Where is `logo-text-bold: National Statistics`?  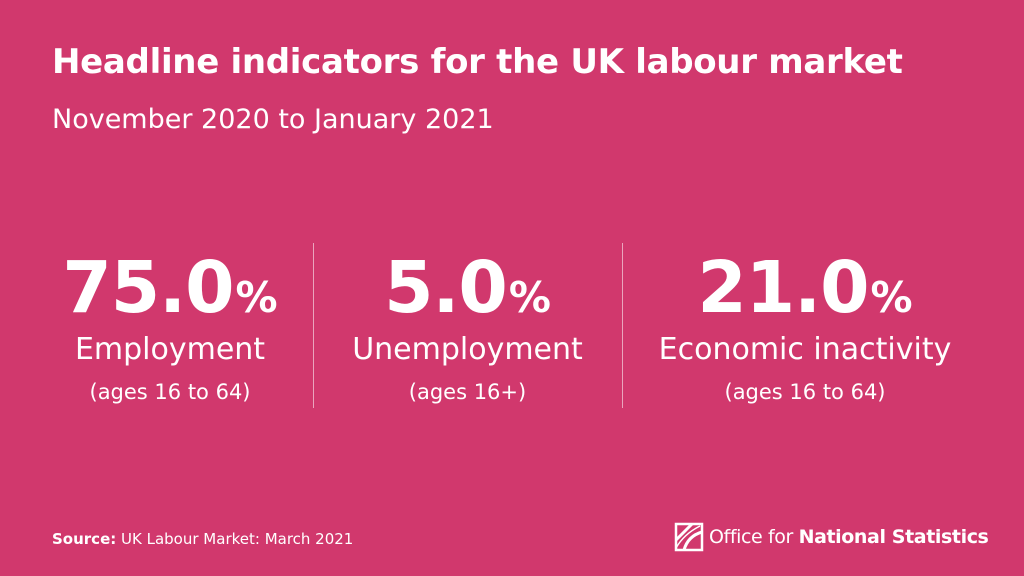
logo-text-bold: National Statistics is located at coordinates (893, 537).